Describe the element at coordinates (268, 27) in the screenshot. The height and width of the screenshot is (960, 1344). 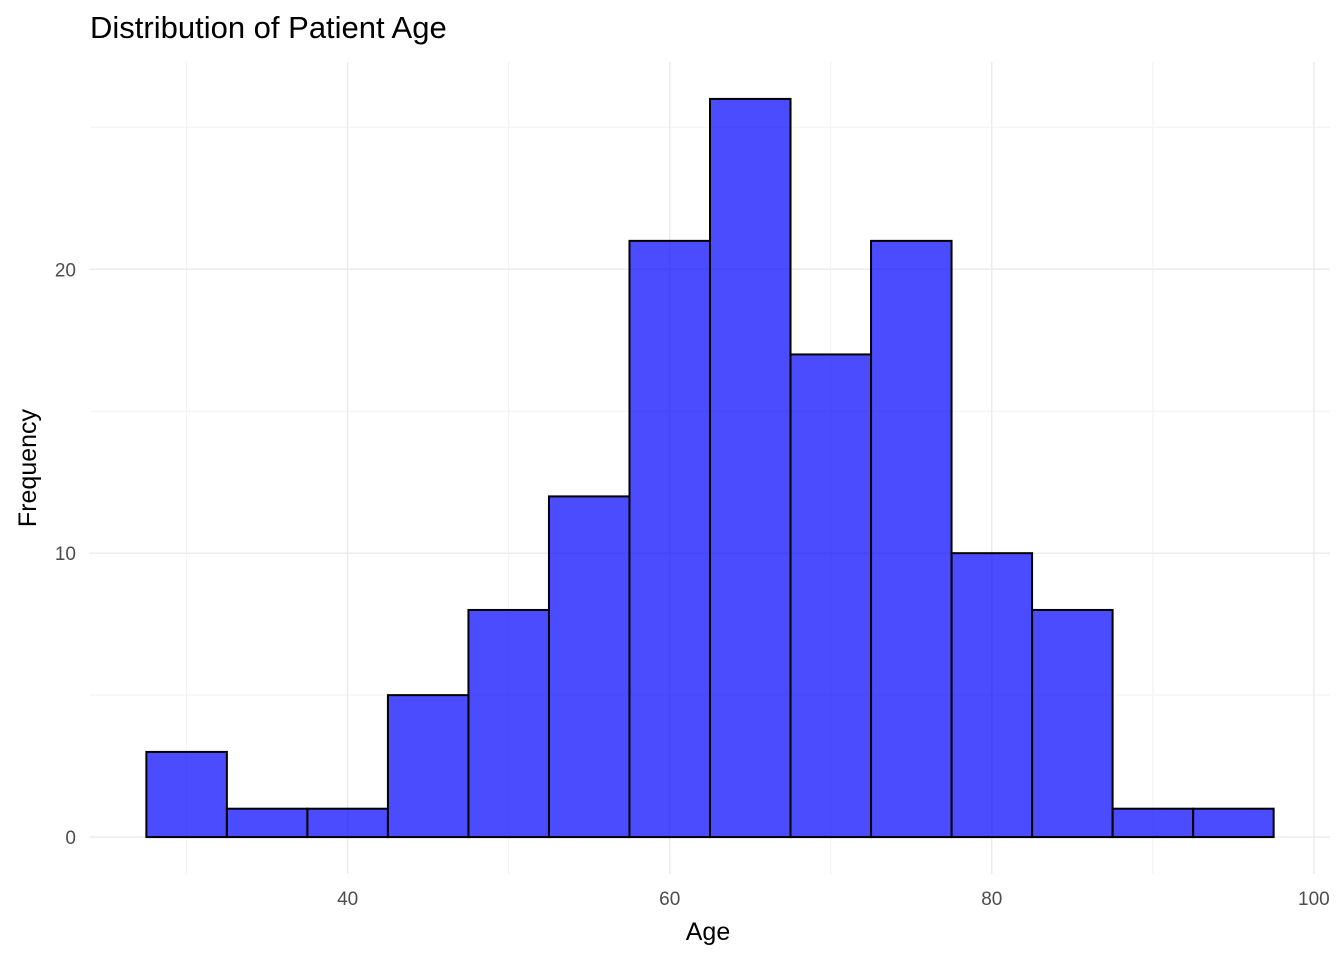
I see `chart-title: Distribution of Patient Age` at that location.